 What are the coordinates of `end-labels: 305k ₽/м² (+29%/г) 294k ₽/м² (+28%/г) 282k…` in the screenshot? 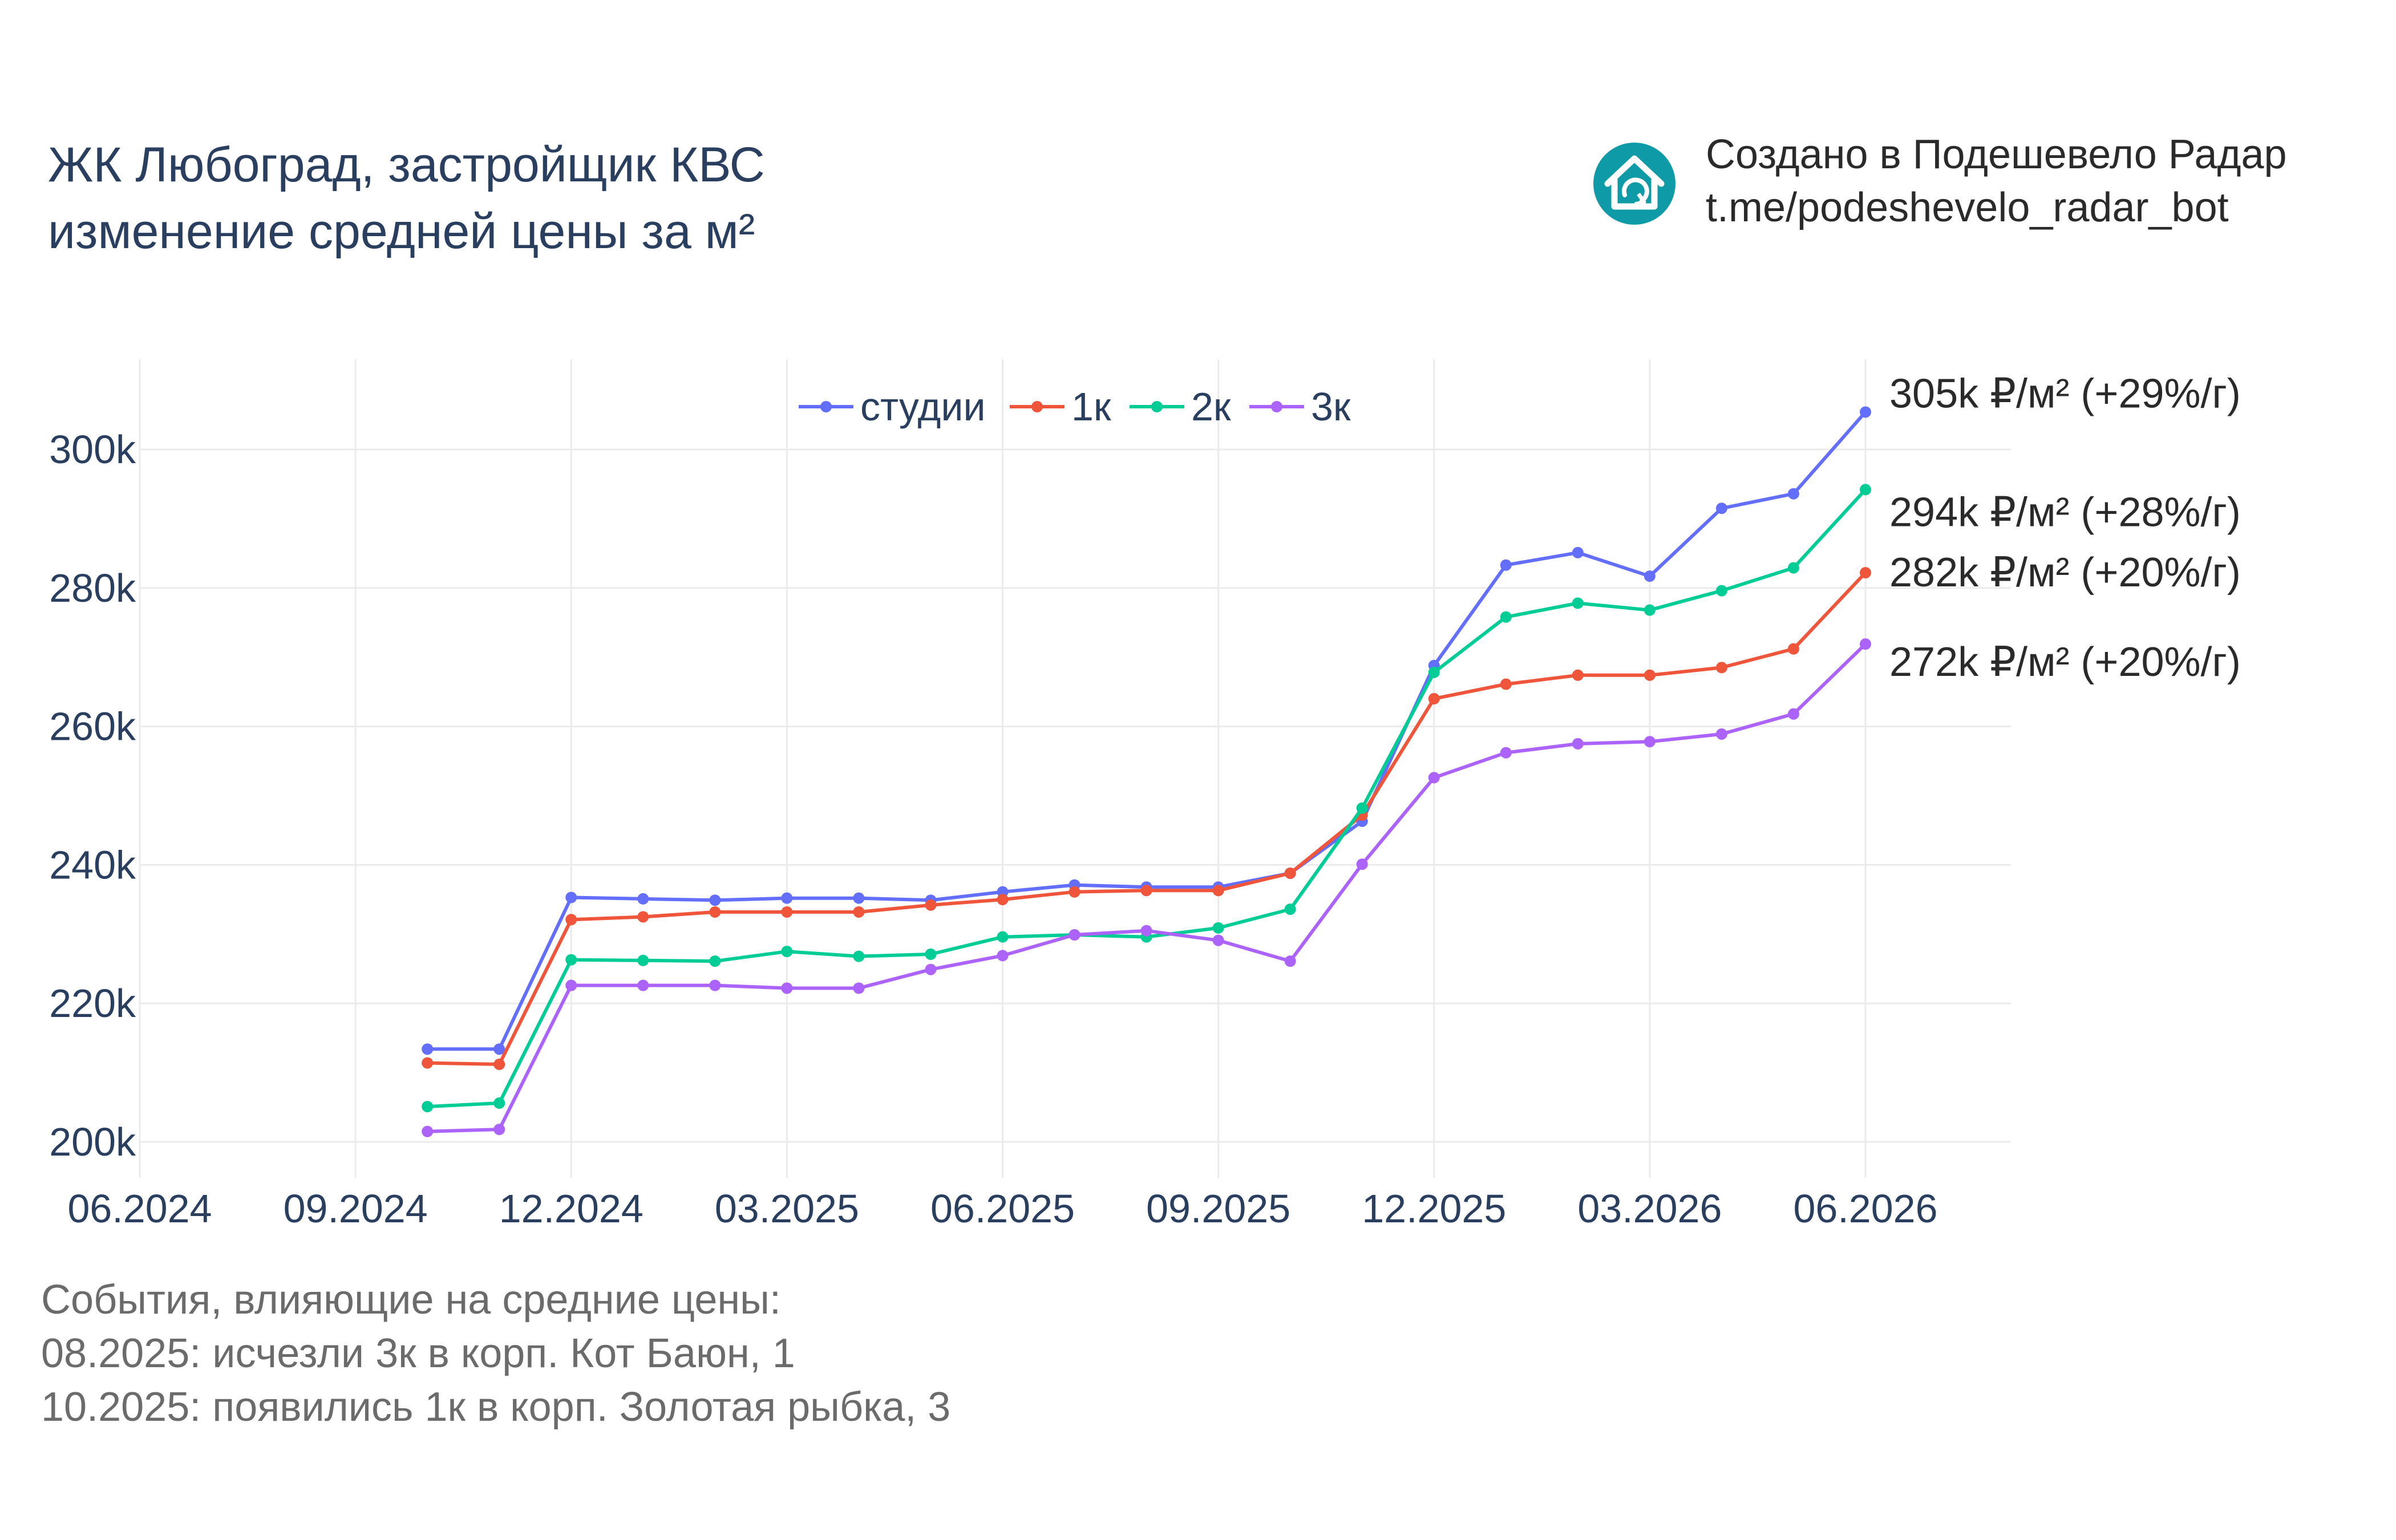 It's located at (2065, 528).